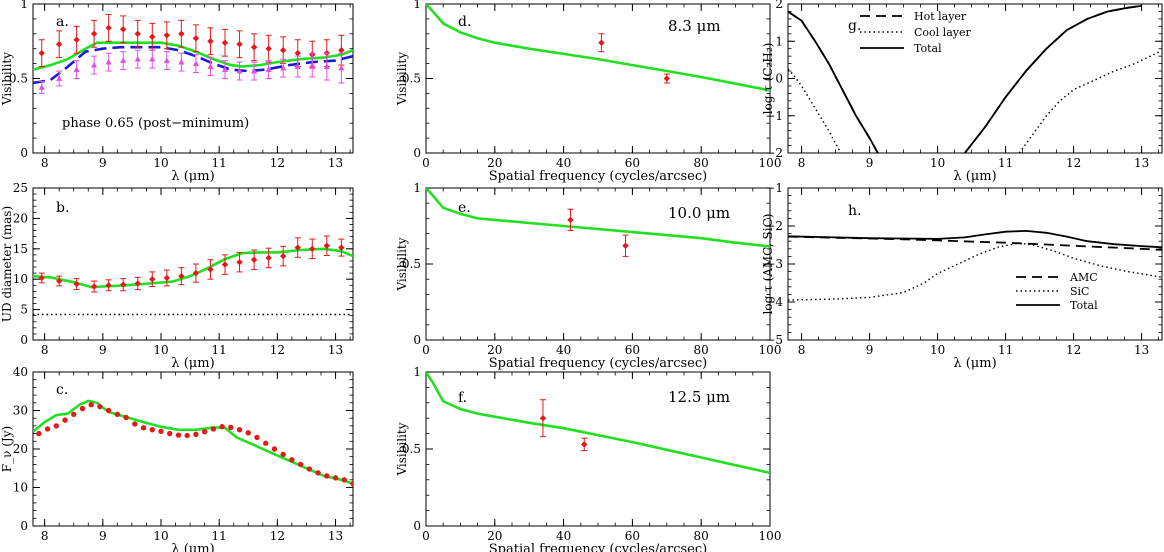 The image size is (1164, 552). What do you see at coordinates (774, 302) in the screenshot?
I see `y-tick-label: −4` at bounding box center [774, 302].